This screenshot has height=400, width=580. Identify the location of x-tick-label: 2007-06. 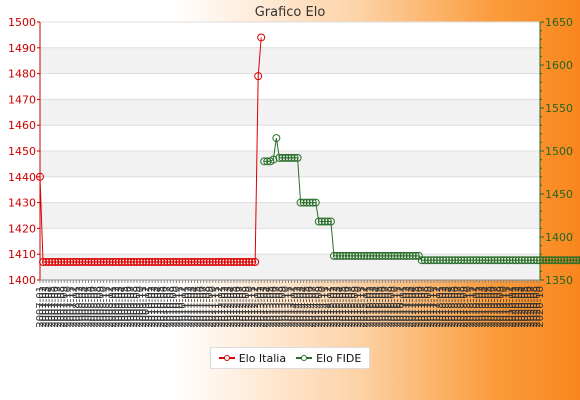
(55, 307).